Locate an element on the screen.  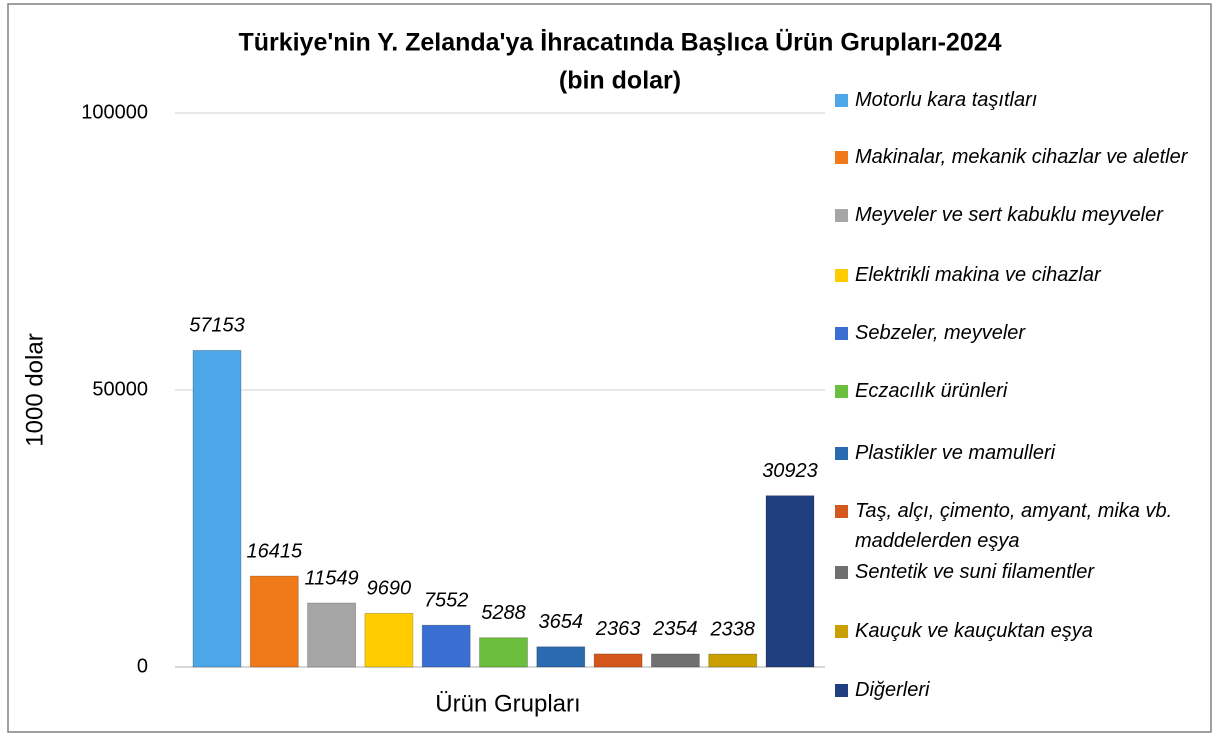
legend-item: Diğerleri is located at coordinates (1024, 690).